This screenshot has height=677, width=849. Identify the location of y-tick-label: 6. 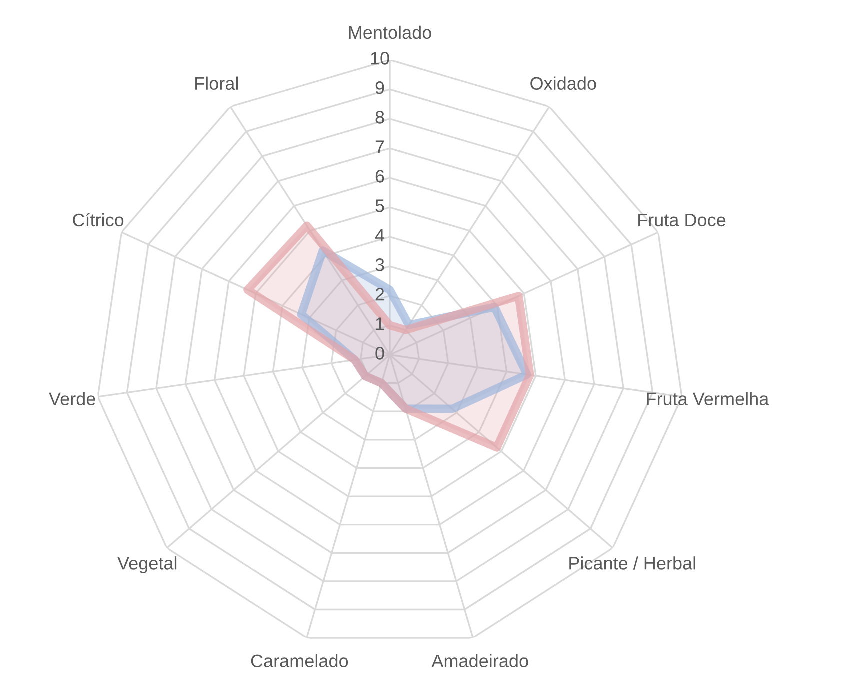
(380, 176).